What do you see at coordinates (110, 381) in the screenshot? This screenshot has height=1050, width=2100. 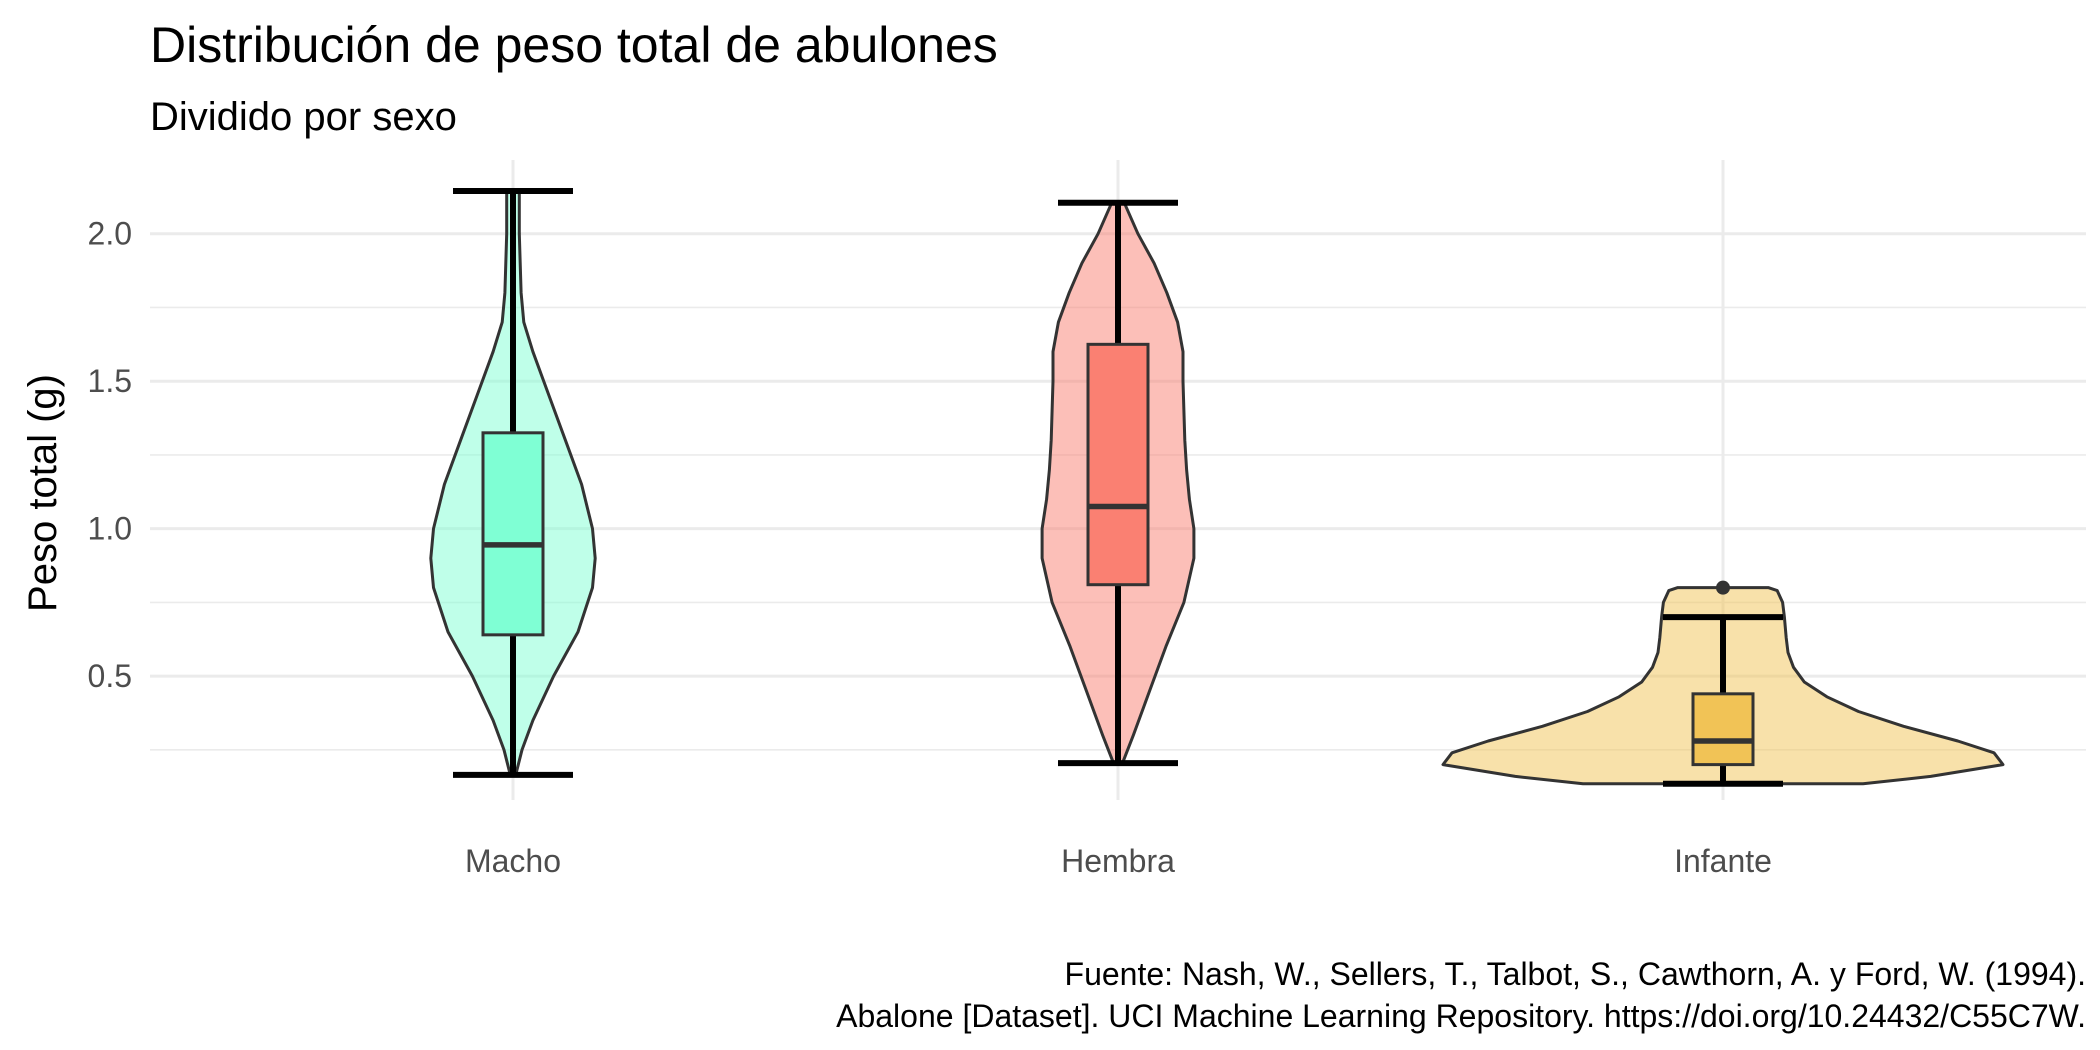 I see `y-tick-label: 1.5` at bounding box center [110, 381].